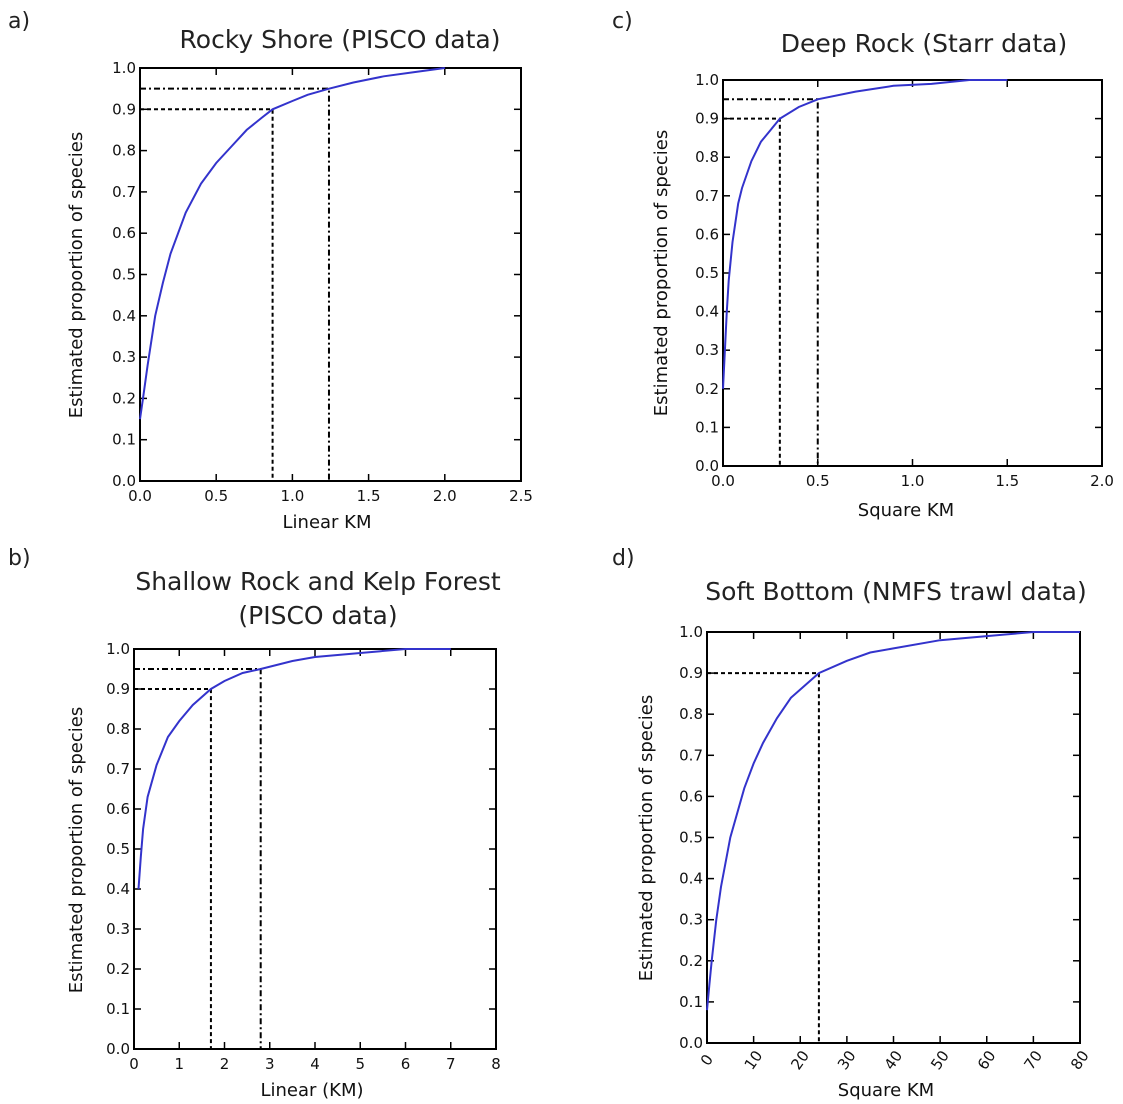 This screenshot has width=1123, height=1104. What do you see at coordinates (754, 1060) in the screenshot?
I see `x-tick-label: 10` at bounding box center [754, 1060].